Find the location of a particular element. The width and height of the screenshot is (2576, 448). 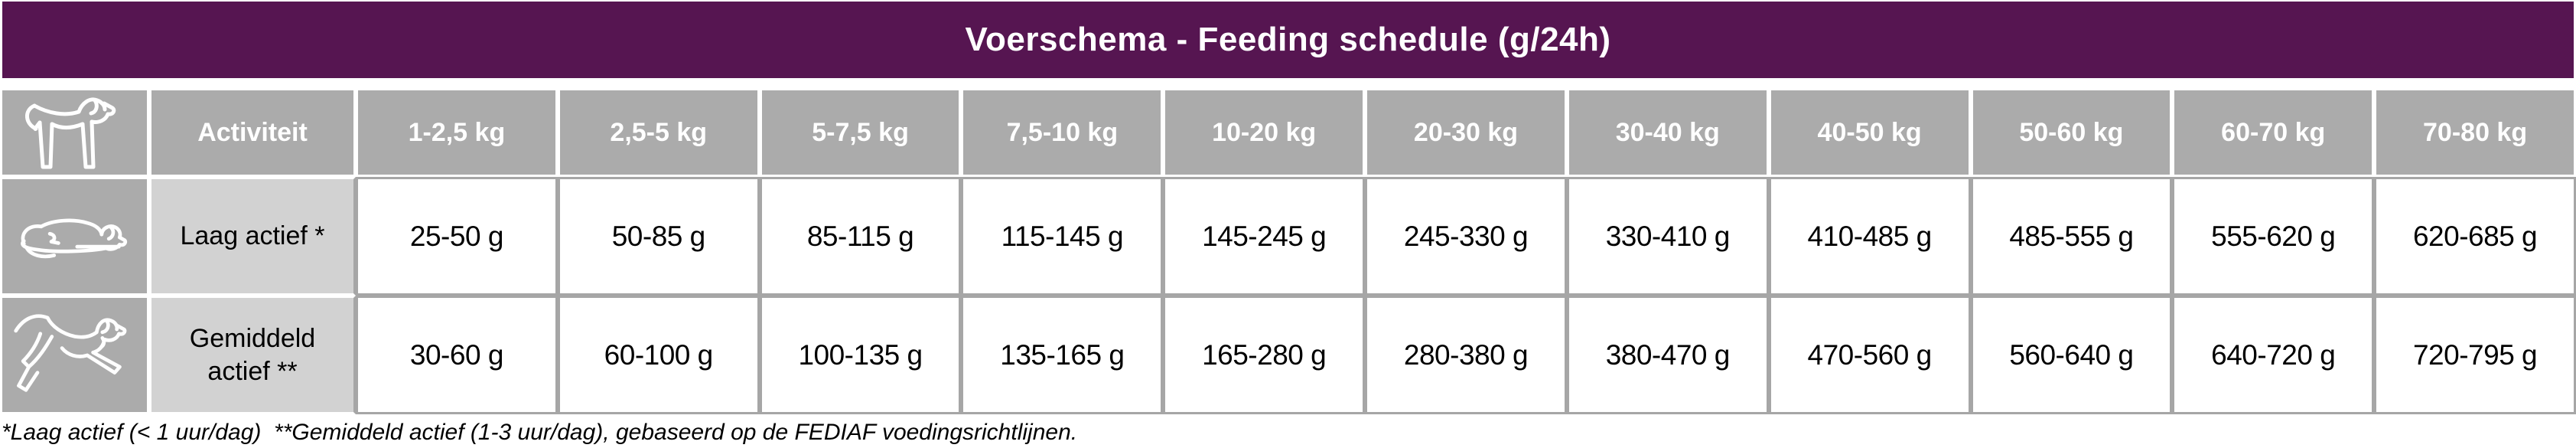

dose-cell: 280-380 g is located at coordinates (1466, 355).